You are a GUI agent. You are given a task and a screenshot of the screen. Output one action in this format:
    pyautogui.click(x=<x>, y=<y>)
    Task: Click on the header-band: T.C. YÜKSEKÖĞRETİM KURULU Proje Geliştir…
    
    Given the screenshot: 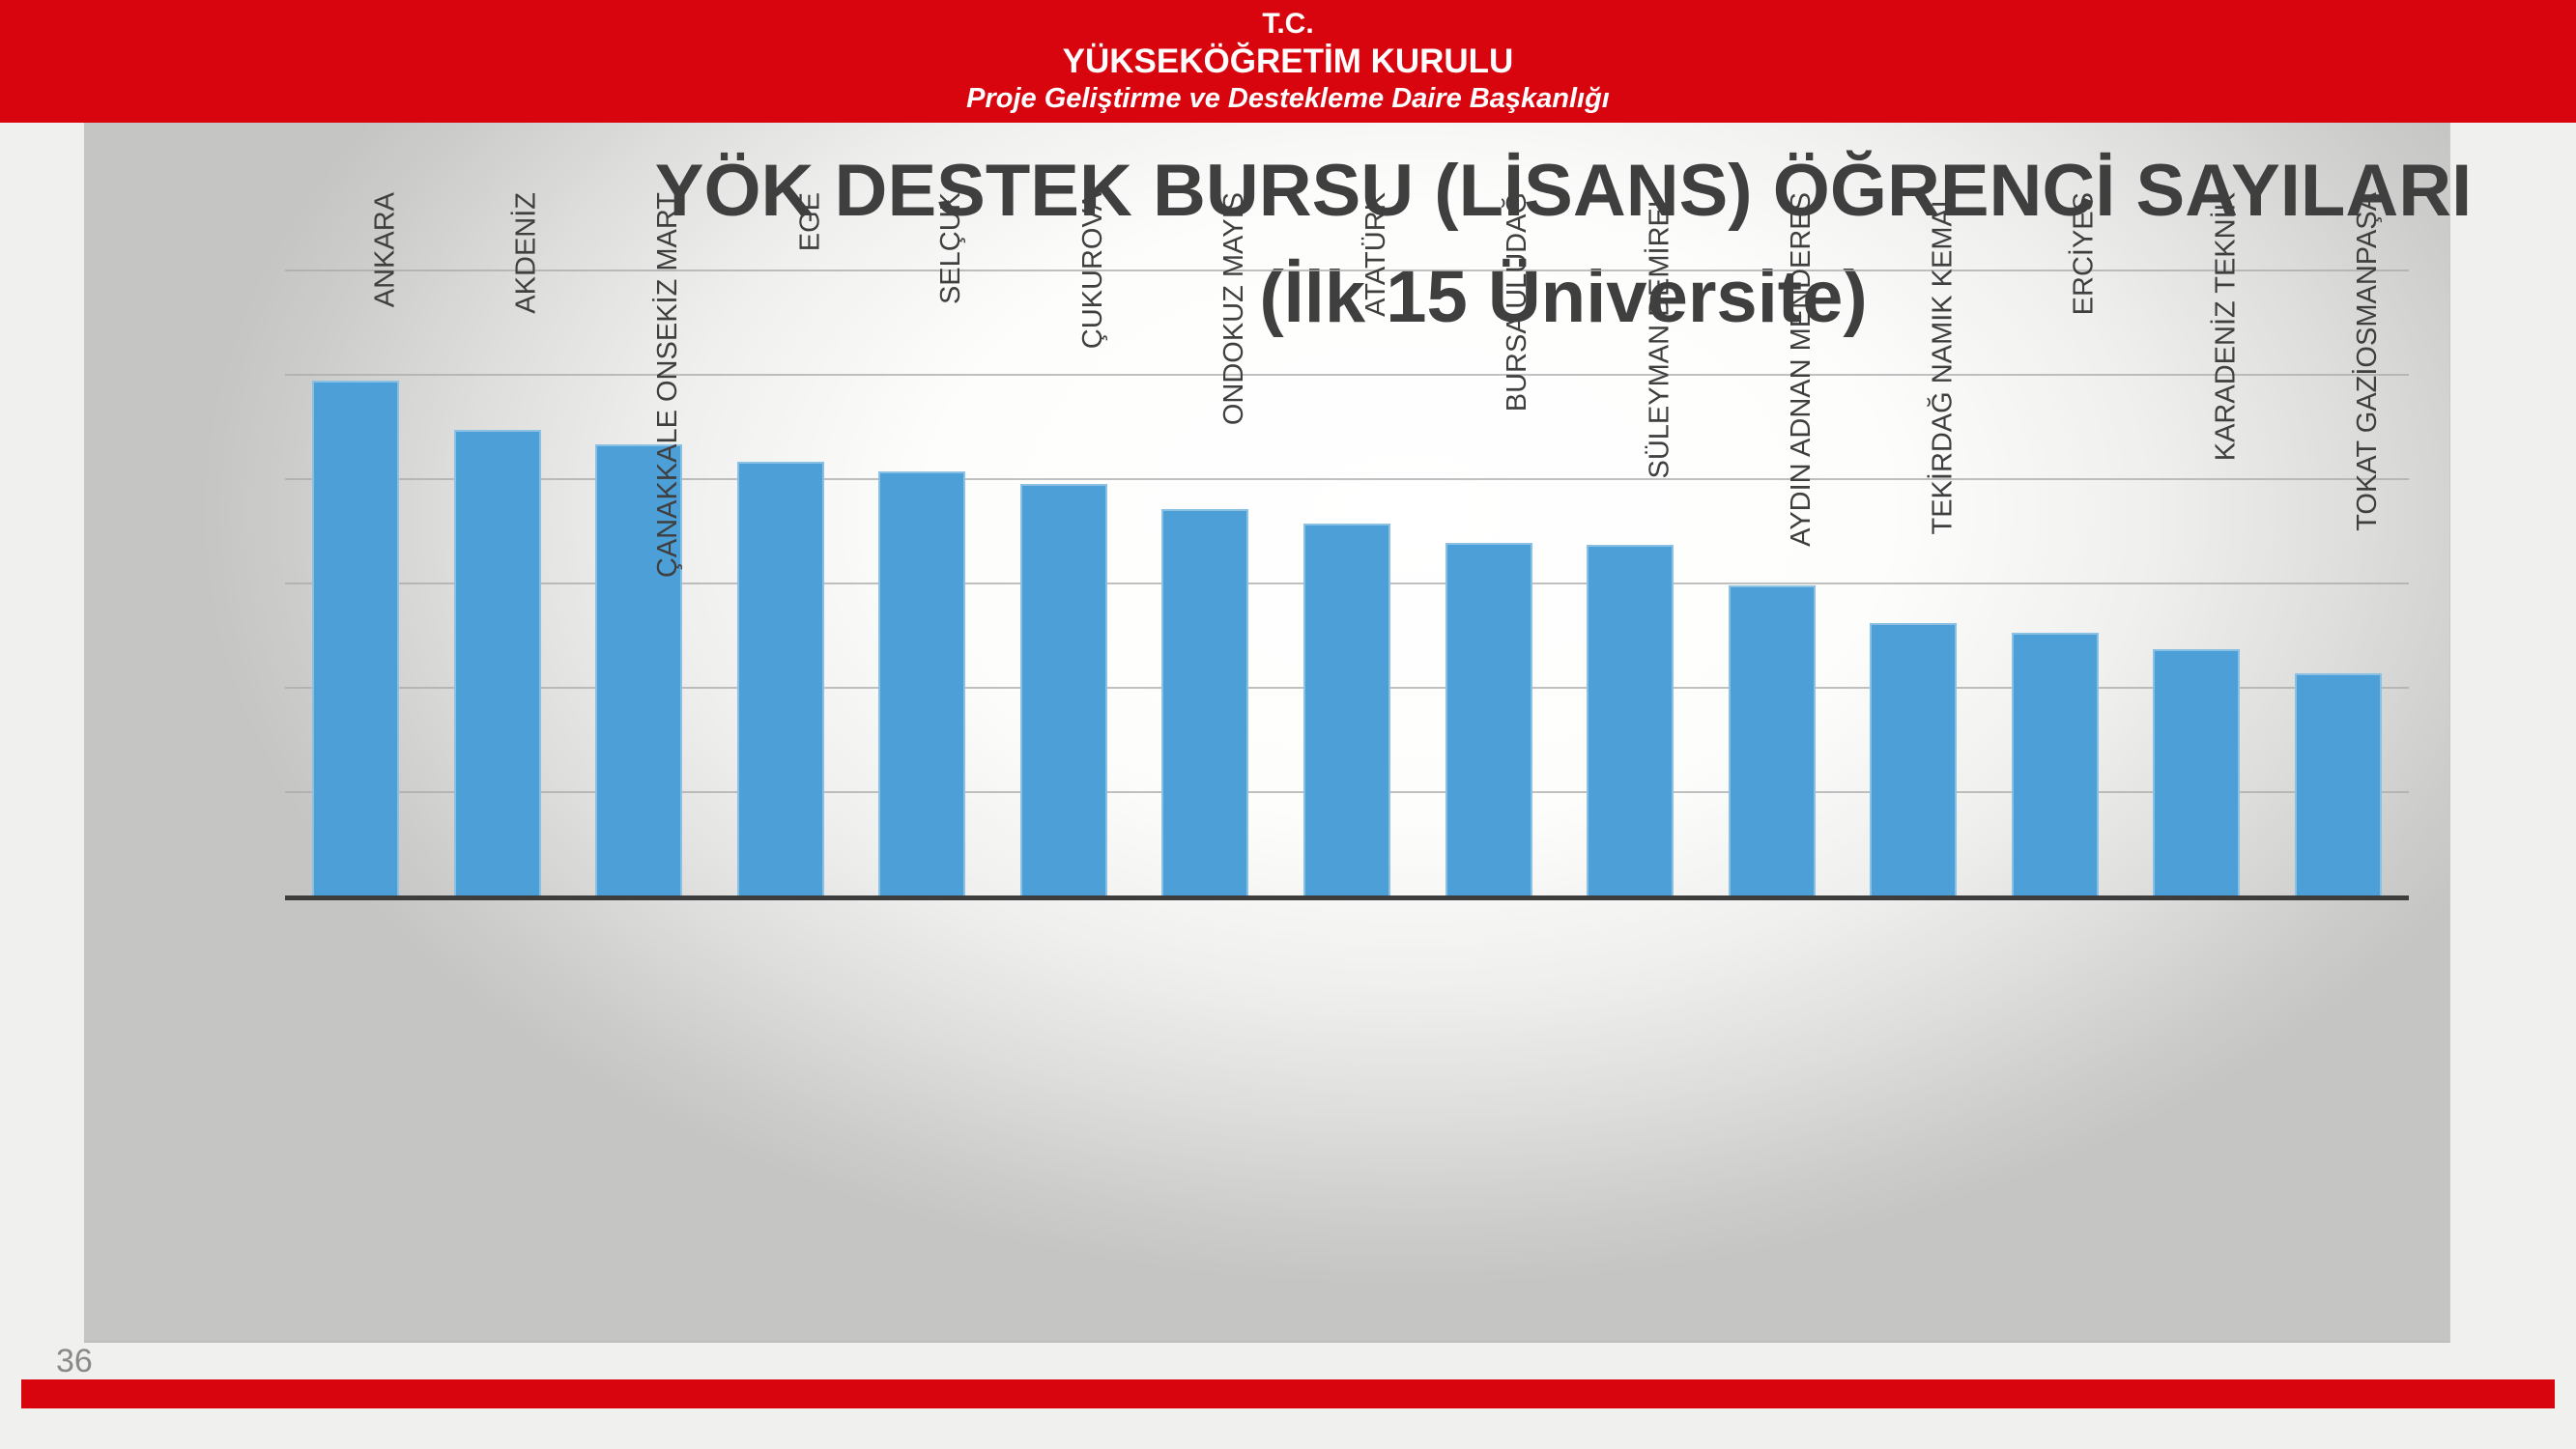 What is the action you would take?
    pyautogui.click(x=1288, y=61)
    